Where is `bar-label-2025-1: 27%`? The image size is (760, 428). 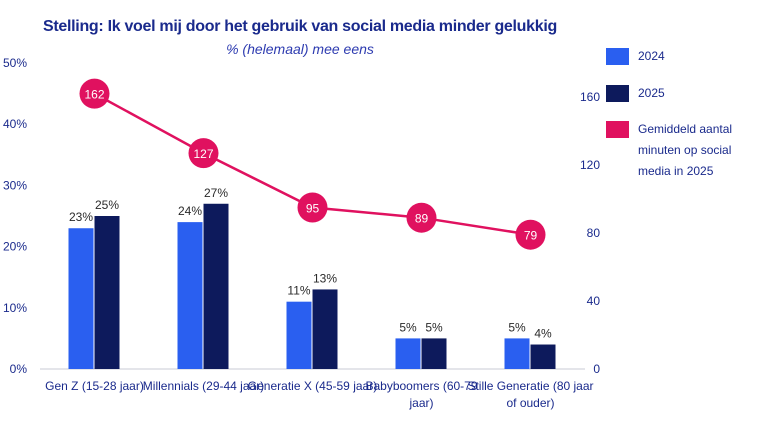
bar-label-2025-1: 27% is located at coordinates (216, 193).